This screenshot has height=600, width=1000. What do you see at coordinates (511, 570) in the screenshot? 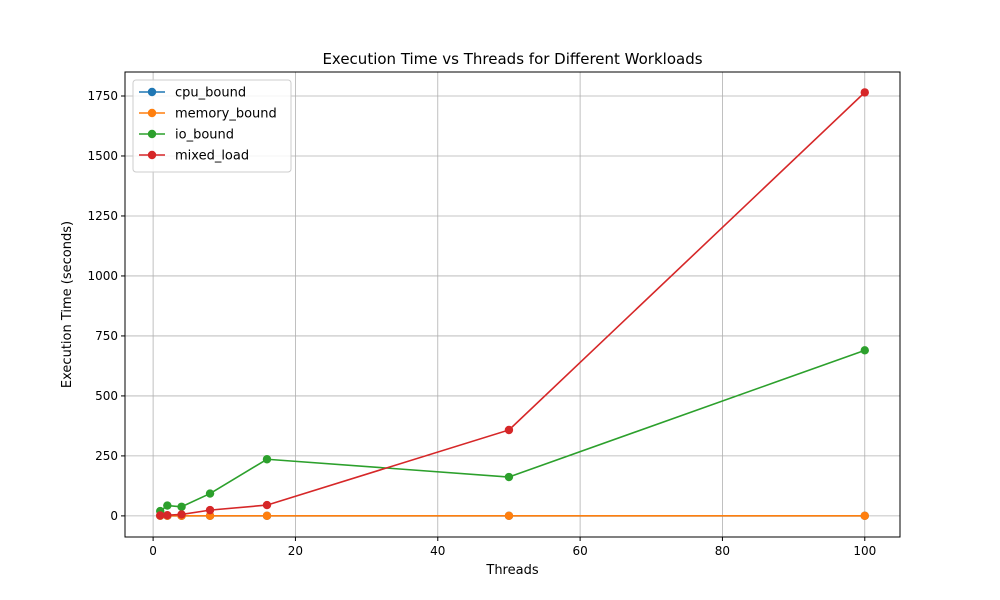
I see `x-axis-label: Threads` at bounding box center [511, 570].